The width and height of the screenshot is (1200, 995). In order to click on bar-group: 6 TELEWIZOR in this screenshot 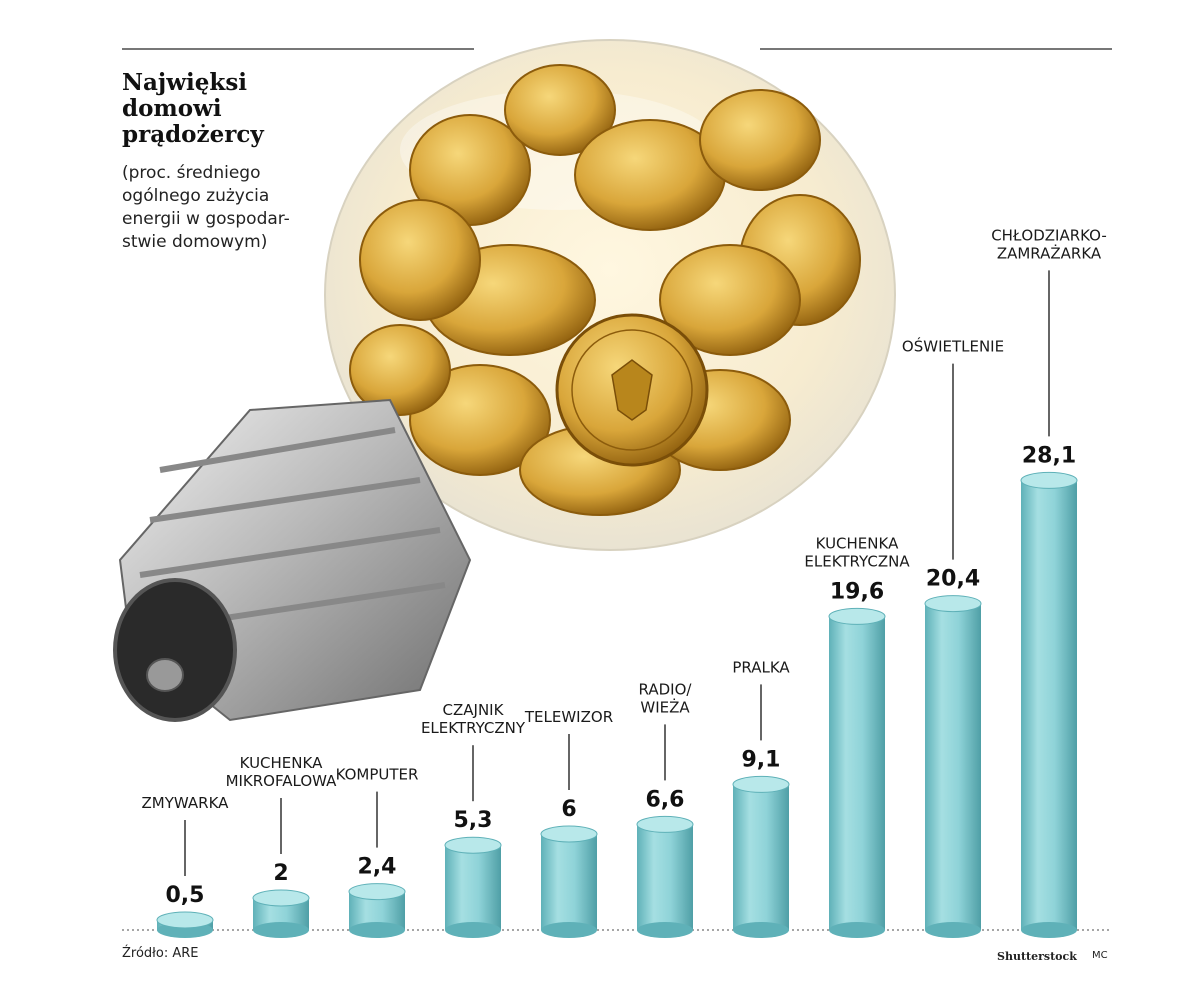, I will do `click(568, 823)`.